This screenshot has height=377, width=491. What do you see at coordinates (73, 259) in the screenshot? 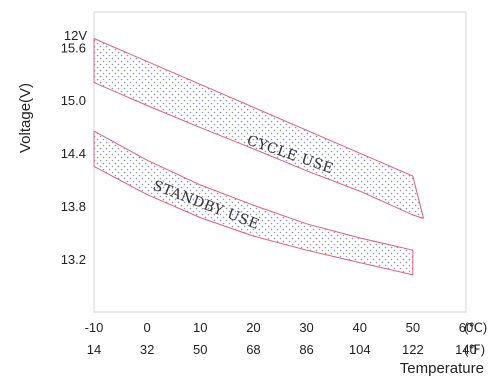
I see `y-tick-label: 13.2` at bounding box center [73, 259].